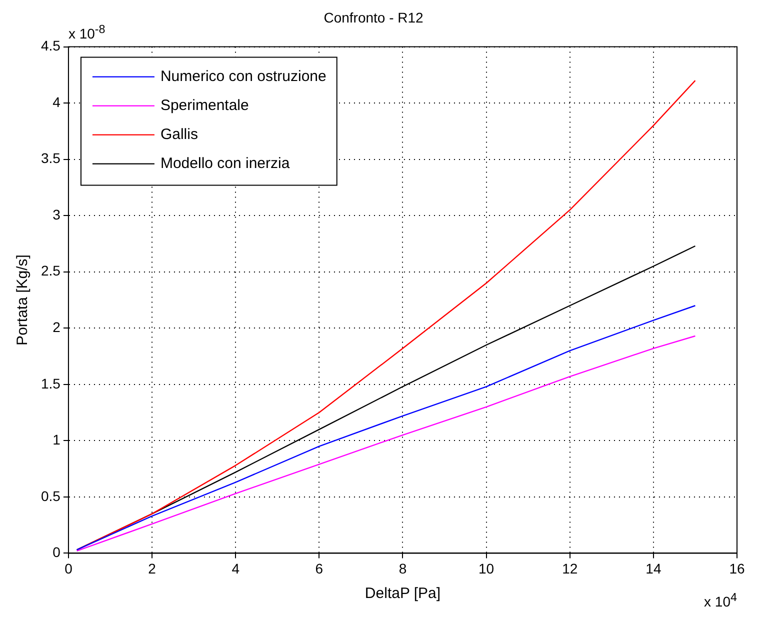  What do you see at coordinates (204, 105) in the screenshot?
I see `legend-label: Sperimentale` at bounding box center [204, 105].